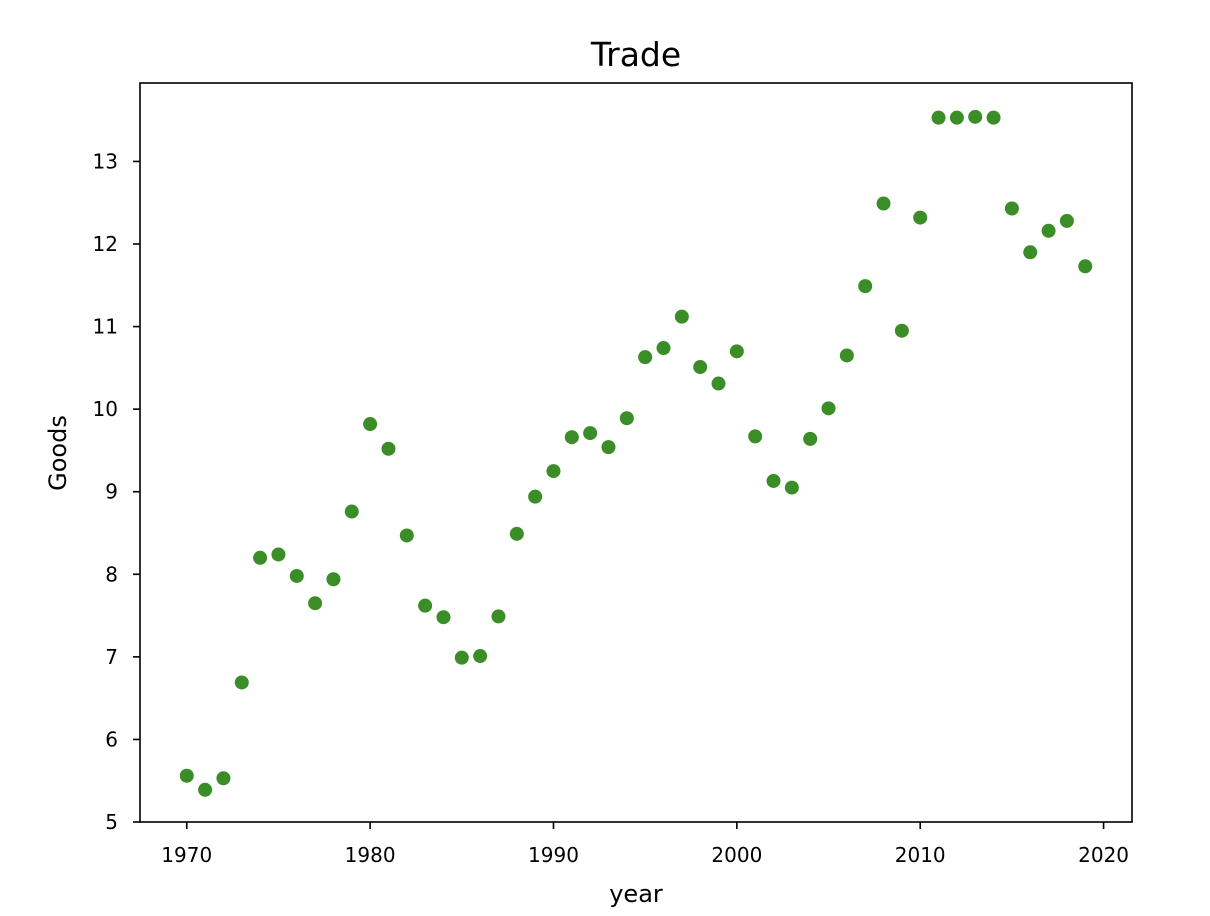 This screenshot has height=916, width=1210. I want to click on x-tick-label: 1970, so click(186, 855).